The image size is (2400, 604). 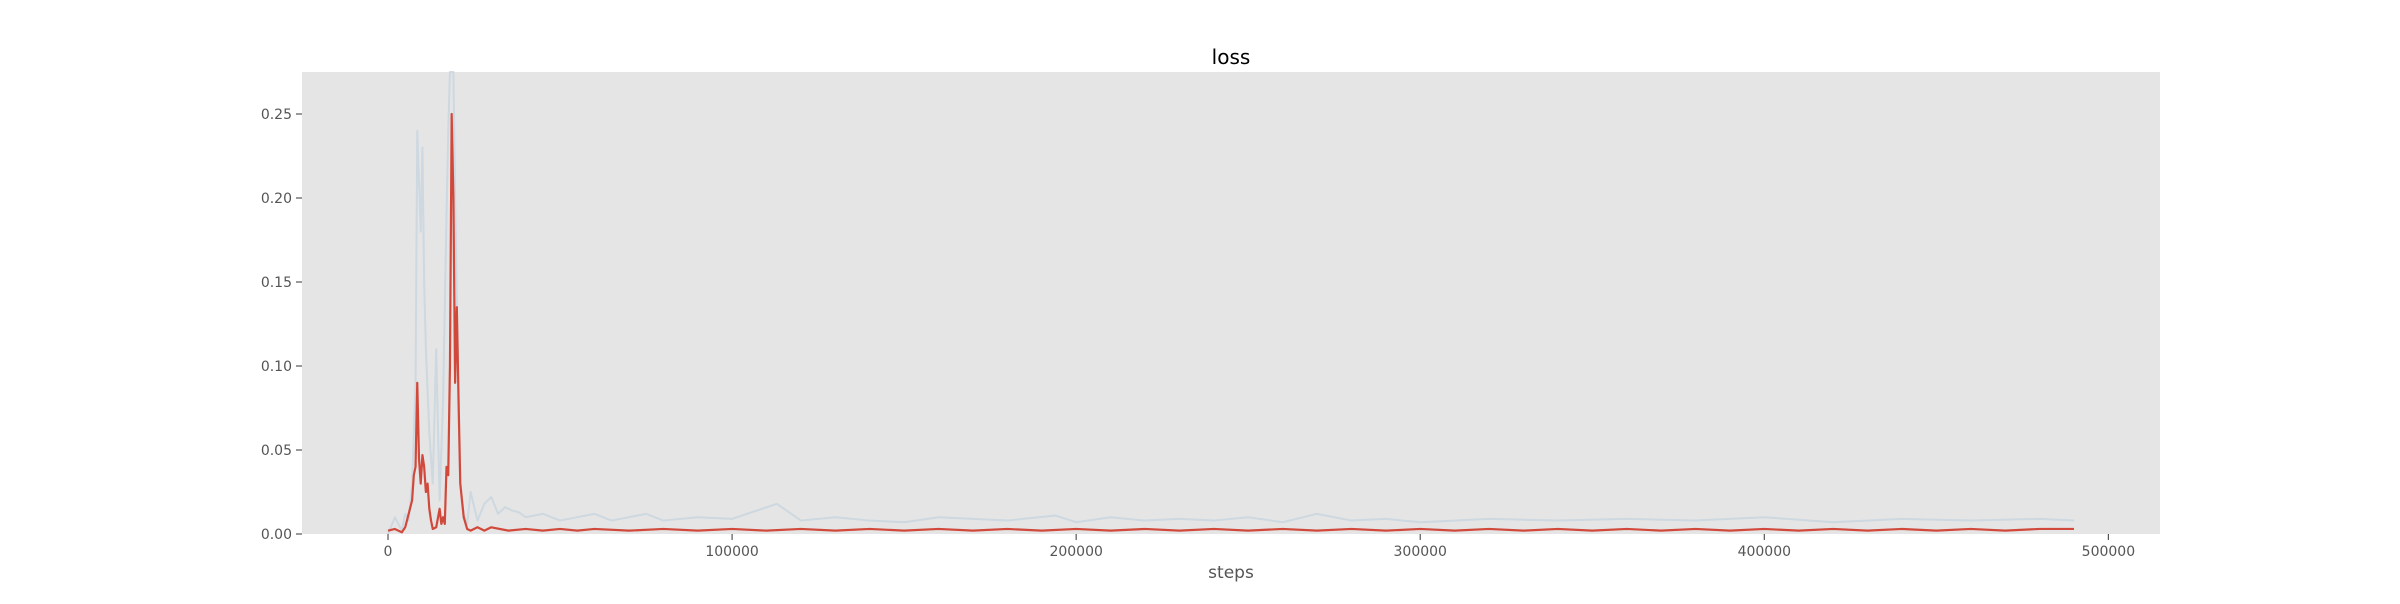 What do you see at coordinates (731, 552) in the screenshot?
I see `x-tick-label: 100000` at bounding box center [731, 552].